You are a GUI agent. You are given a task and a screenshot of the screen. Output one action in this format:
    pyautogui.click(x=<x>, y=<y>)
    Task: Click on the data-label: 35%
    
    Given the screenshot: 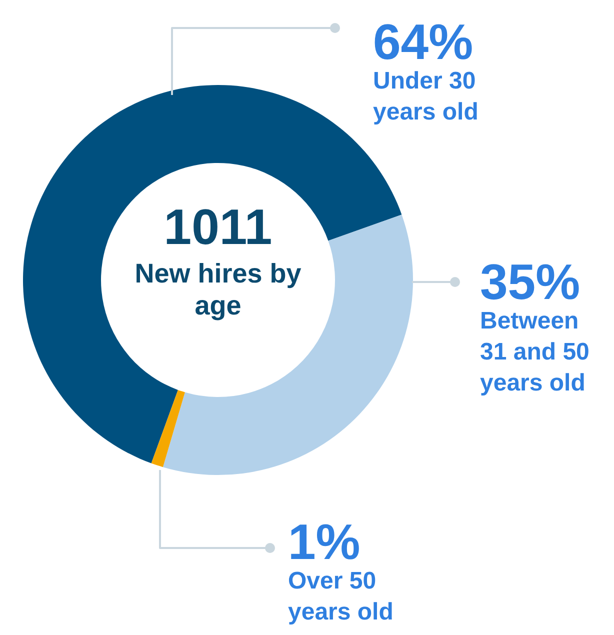 What is the action you would take?
    pyautogui.click(x=530, y=282)
    